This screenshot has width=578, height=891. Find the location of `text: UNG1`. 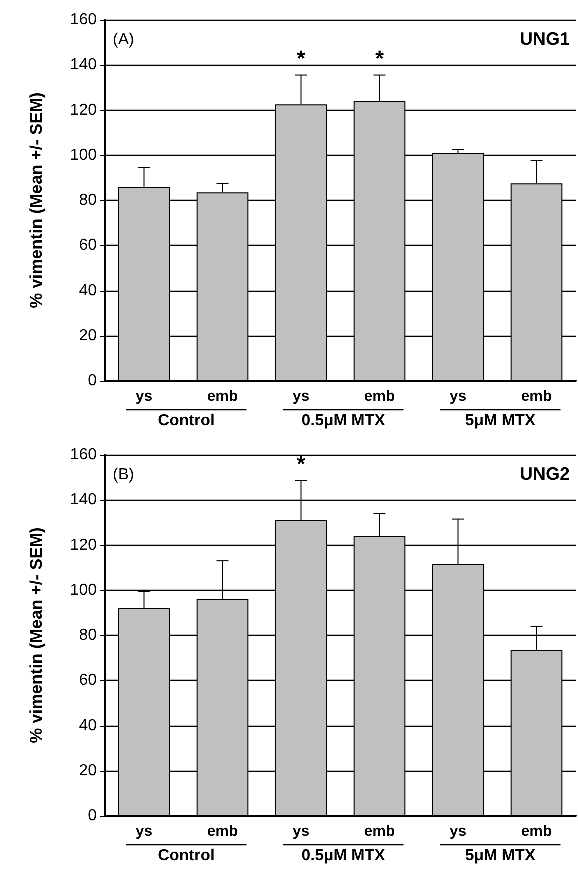

text: UNG1 is located at coordinates (545, 39).